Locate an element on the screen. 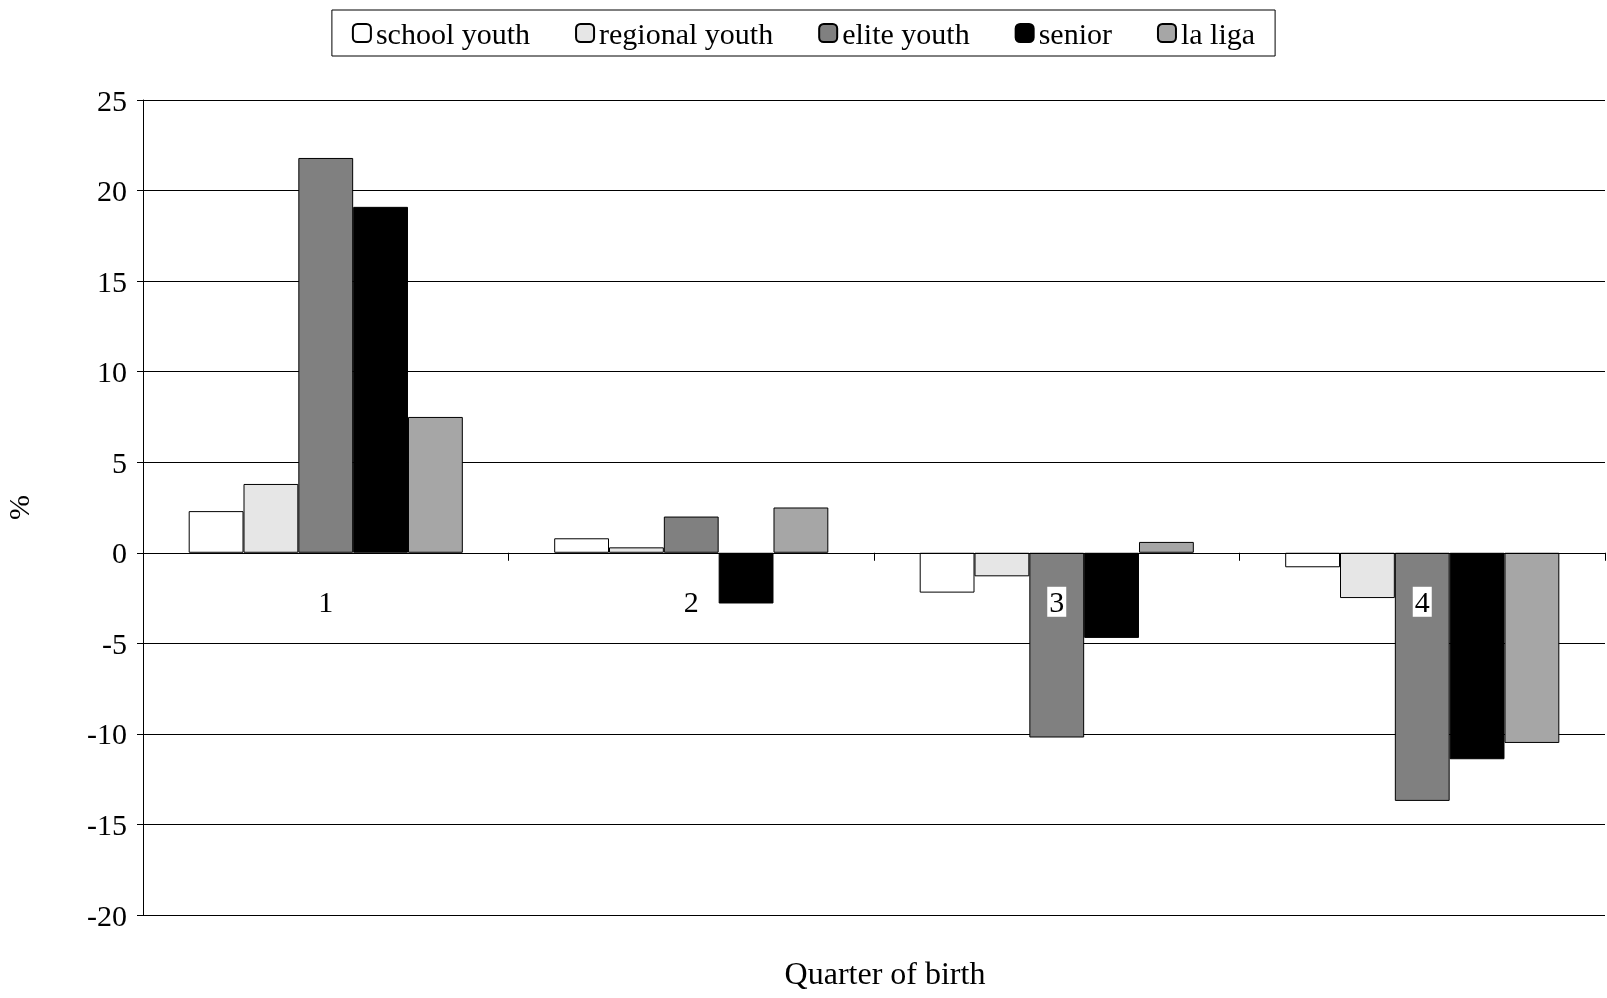 Image resolution: width=1607 pixels, height=998 pixels. x-tick-label: 3 is located at coordinates (1057, 602).